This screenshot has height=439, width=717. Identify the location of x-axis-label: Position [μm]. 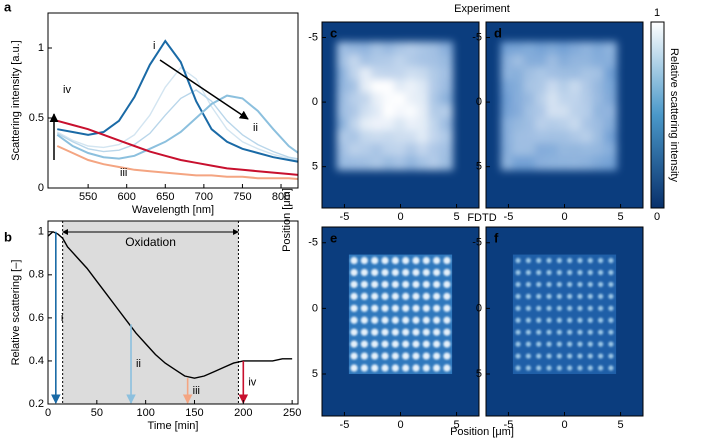
(482, 432).